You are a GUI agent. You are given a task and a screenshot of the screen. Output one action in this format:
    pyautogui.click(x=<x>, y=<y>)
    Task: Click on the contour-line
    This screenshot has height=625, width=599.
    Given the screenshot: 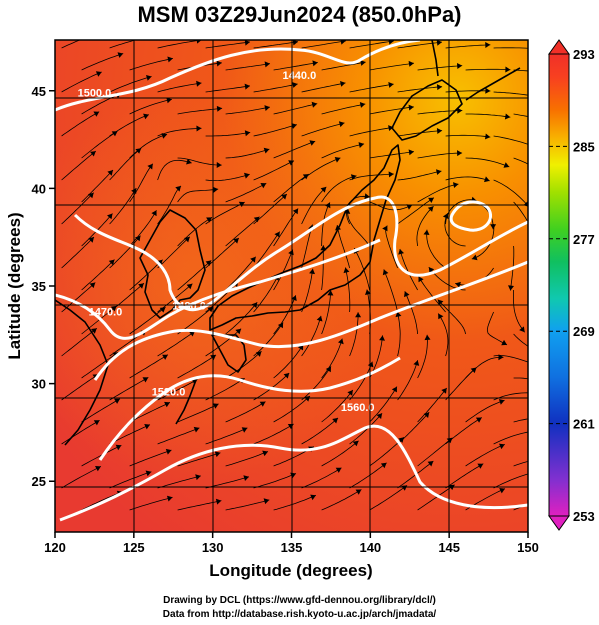 What is the action you would take?
    pyautogui.click(x=249, y=408)
    